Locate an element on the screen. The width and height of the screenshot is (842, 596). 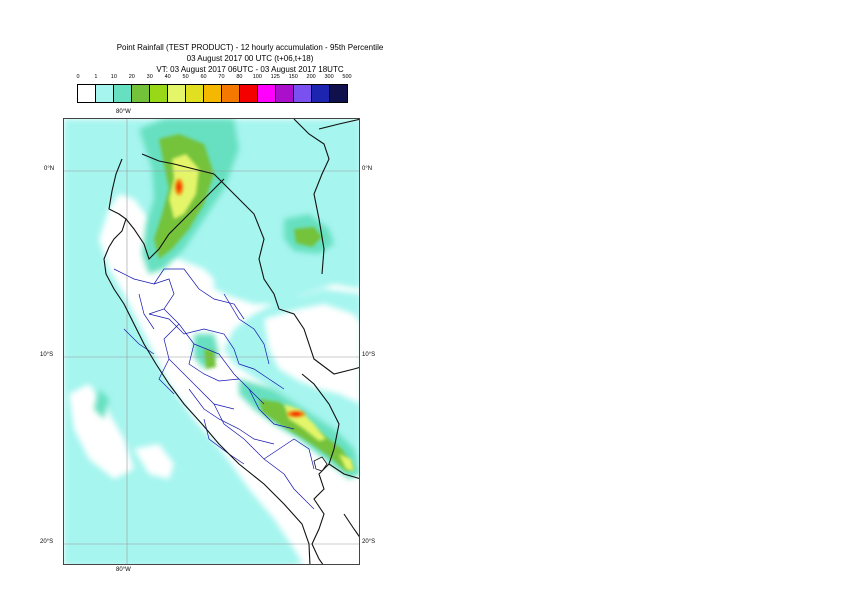
legend-tick-label: 100 is located at coordinates (257, 77).